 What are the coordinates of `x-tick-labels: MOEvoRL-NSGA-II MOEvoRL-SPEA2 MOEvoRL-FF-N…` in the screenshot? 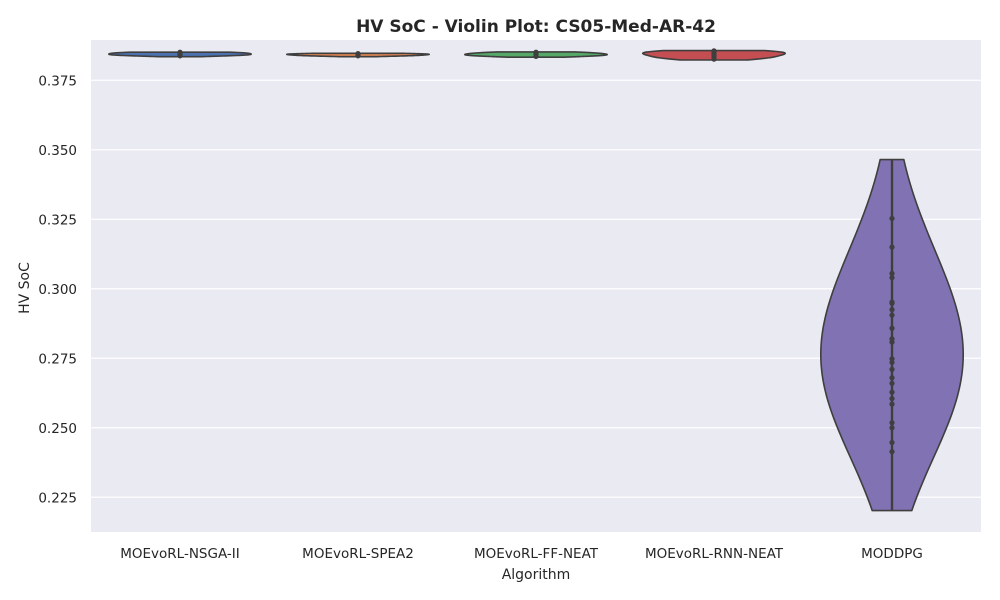 It's located at (521, 554).